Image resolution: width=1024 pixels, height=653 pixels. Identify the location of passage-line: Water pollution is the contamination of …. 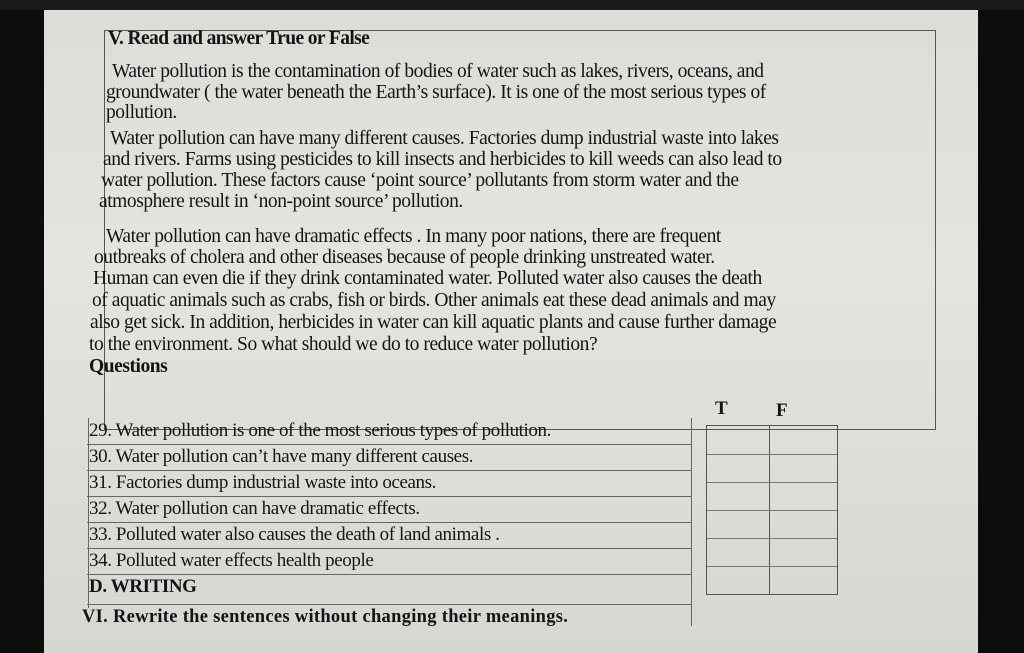
(438, 71).